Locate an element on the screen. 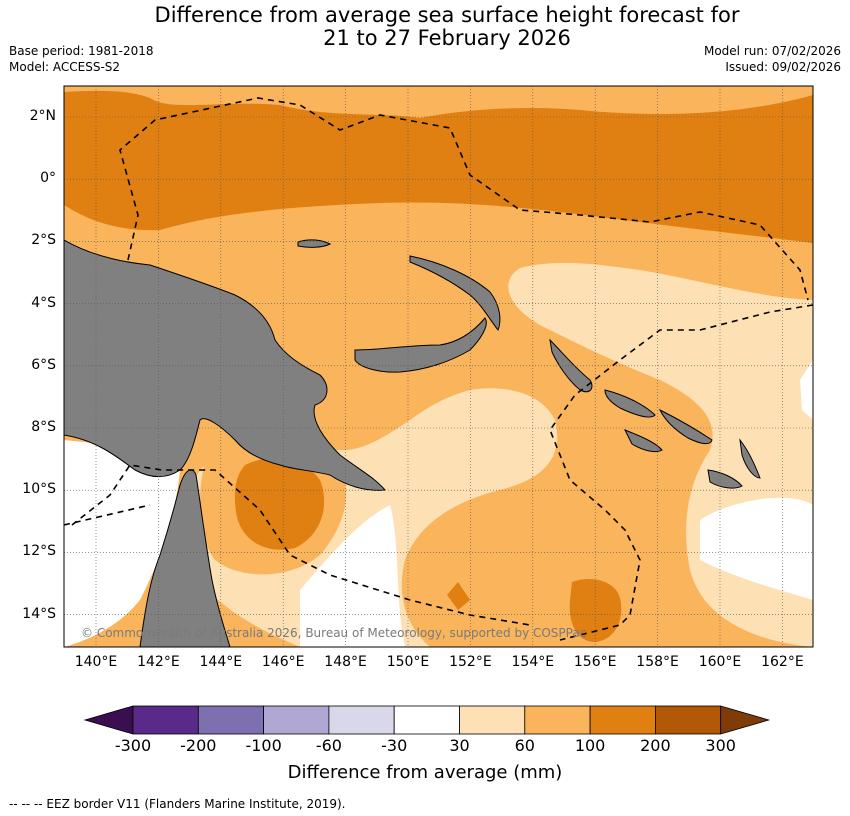  title-line-2: 21 to 27 February 2026 is located at coordinates (447, 38).